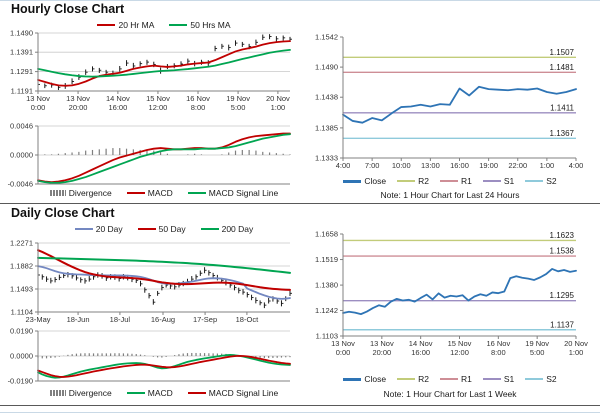 This screenshot has width=600, height=413. What do you see at coordinates (375, 181) in the screenshot?
I see `legend-label: Close` at bounding box center [375, 181].